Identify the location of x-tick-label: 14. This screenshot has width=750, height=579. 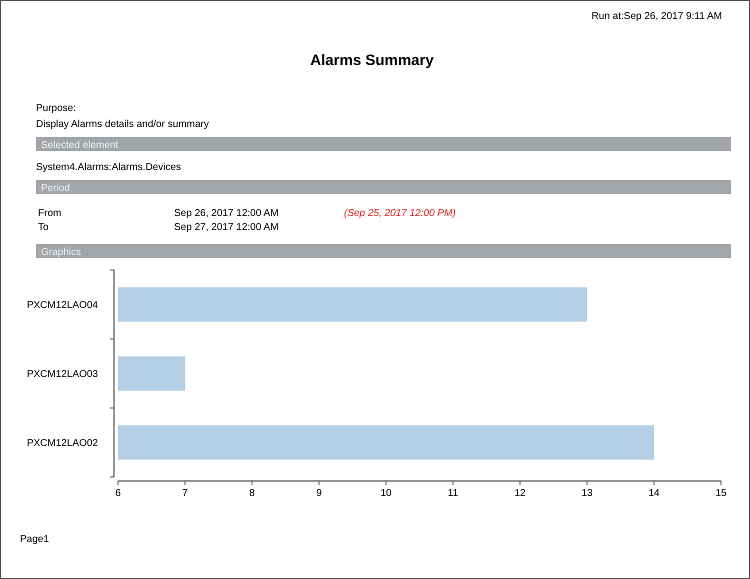
(654, 493).